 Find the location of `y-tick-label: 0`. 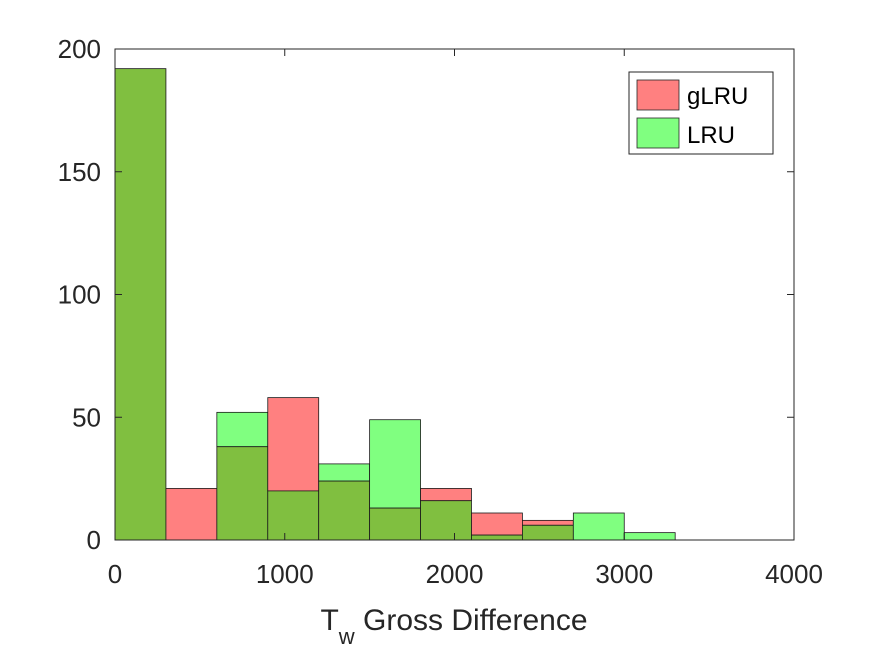

y-tick-label: 0 is located at coordinates (94, 540).